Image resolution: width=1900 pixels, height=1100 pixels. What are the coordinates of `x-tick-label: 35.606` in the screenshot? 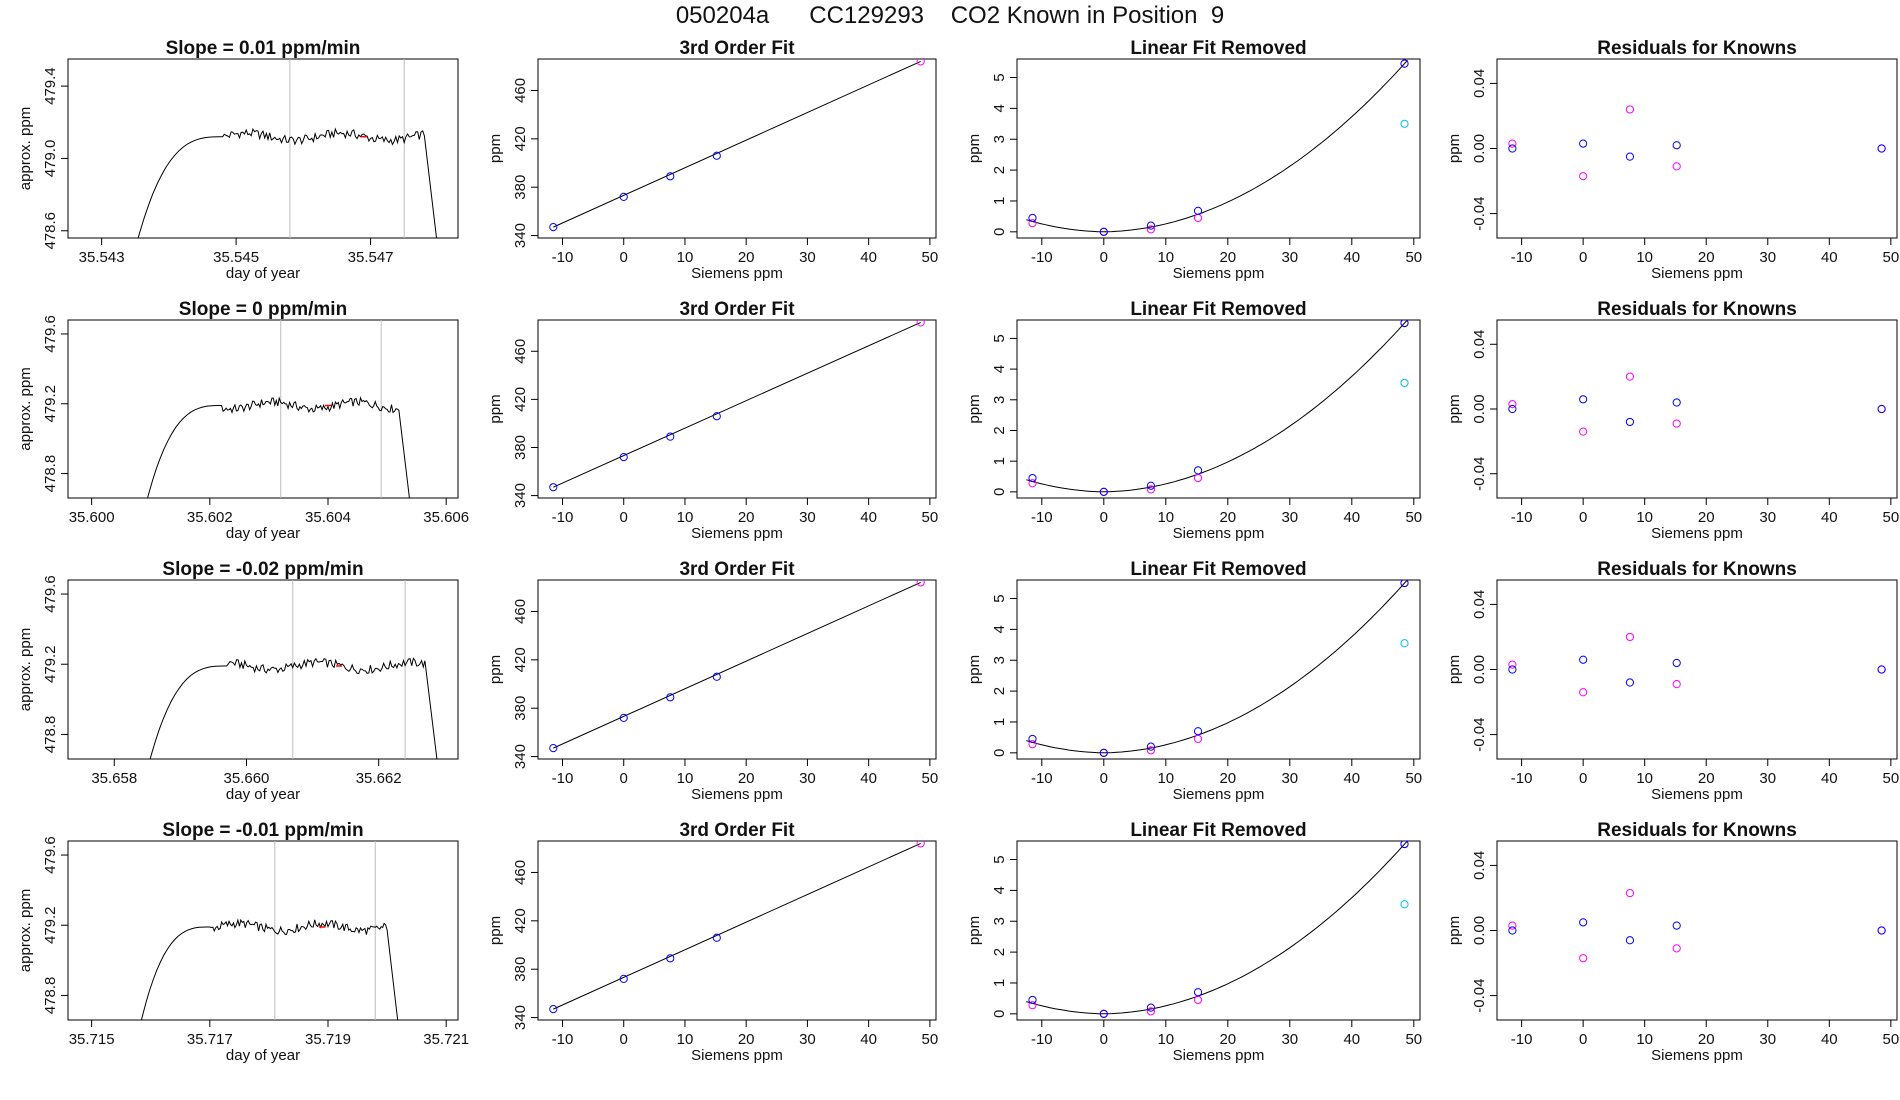 It's located at (446, 517).